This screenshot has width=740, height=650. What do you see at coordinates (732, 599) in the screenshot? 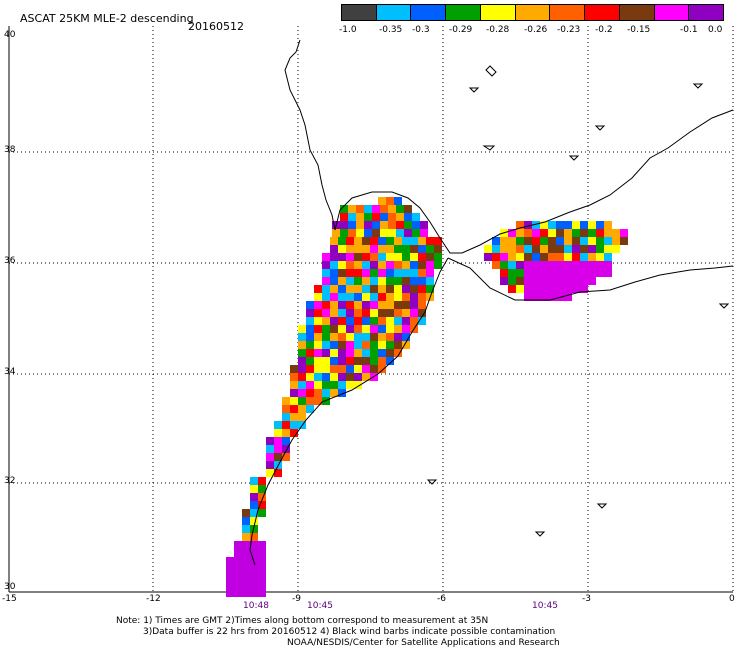
I see `lon-label: 0` at bounding box center [732, 599].